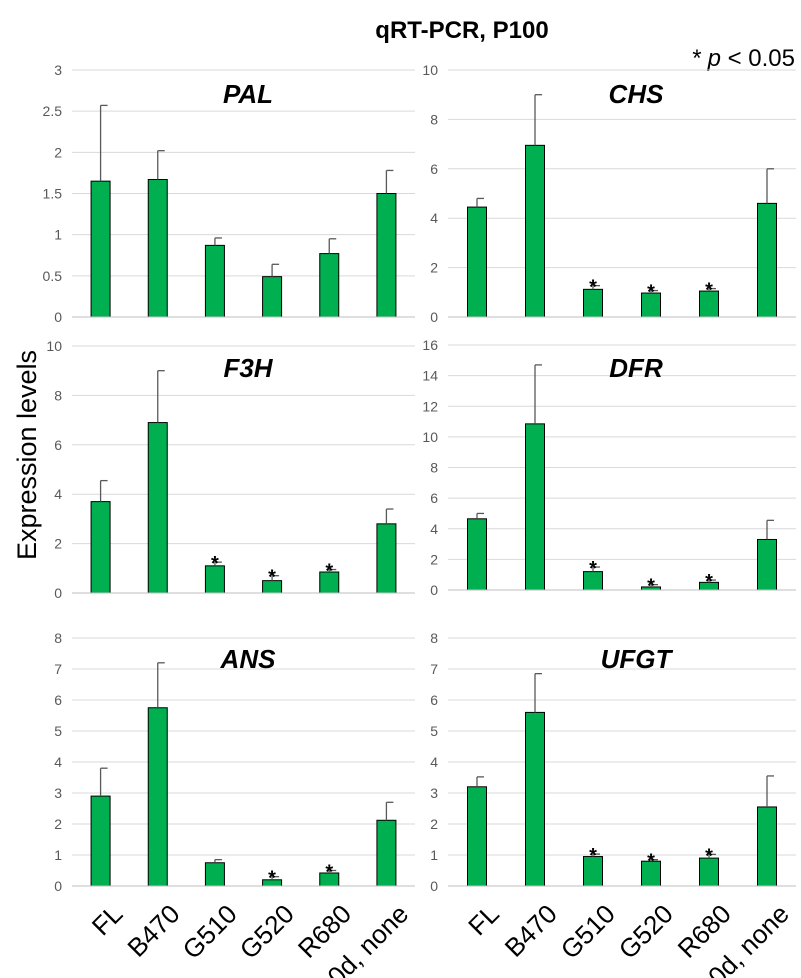  I want to click on chart-panel-ans: 0 1 2 3 4 5 6 7 8 ANS * *, so click(234, 762).